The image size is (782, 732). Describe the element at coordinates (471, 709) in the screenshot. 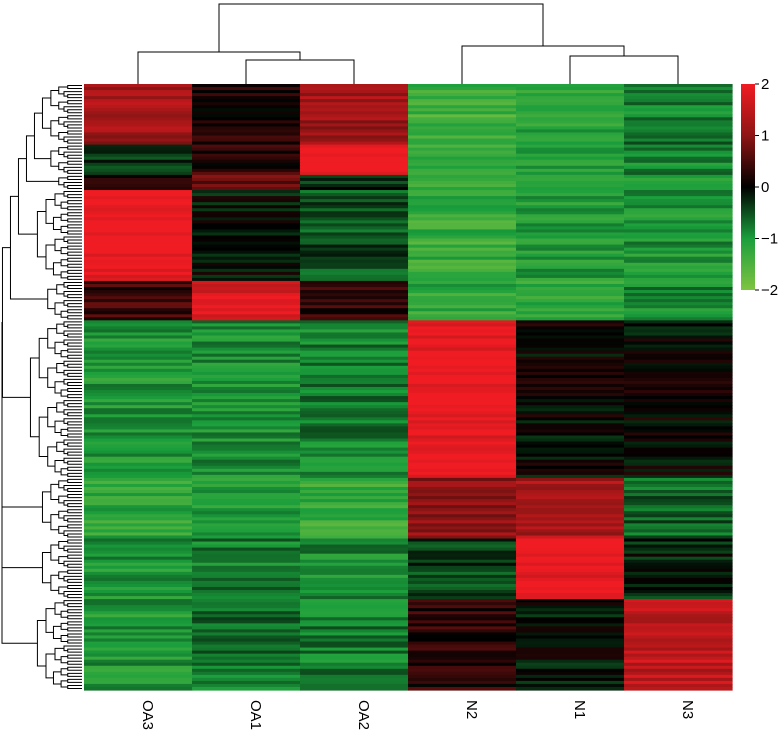

I see `column-label-n2: N2` at that location.